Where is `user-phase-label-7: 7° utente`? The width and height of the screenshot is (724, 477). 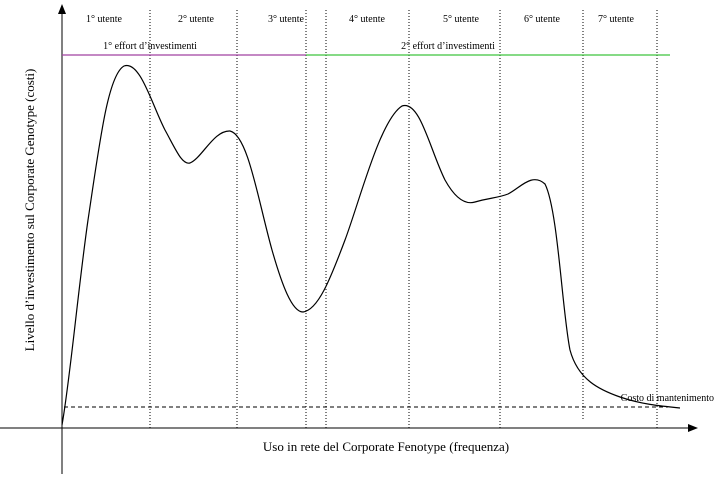
user-phase-label-7: 7° utente is located at coordinates (616, 19).